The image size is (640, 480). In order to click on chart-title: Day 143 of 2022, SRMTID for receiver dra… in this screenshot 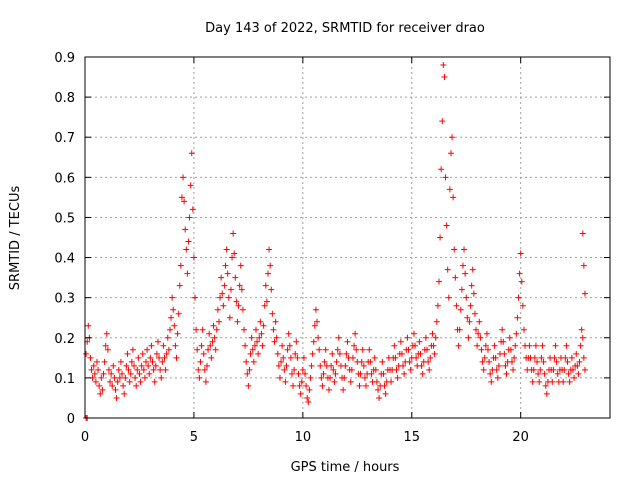, I will do `click(345, 28)`.